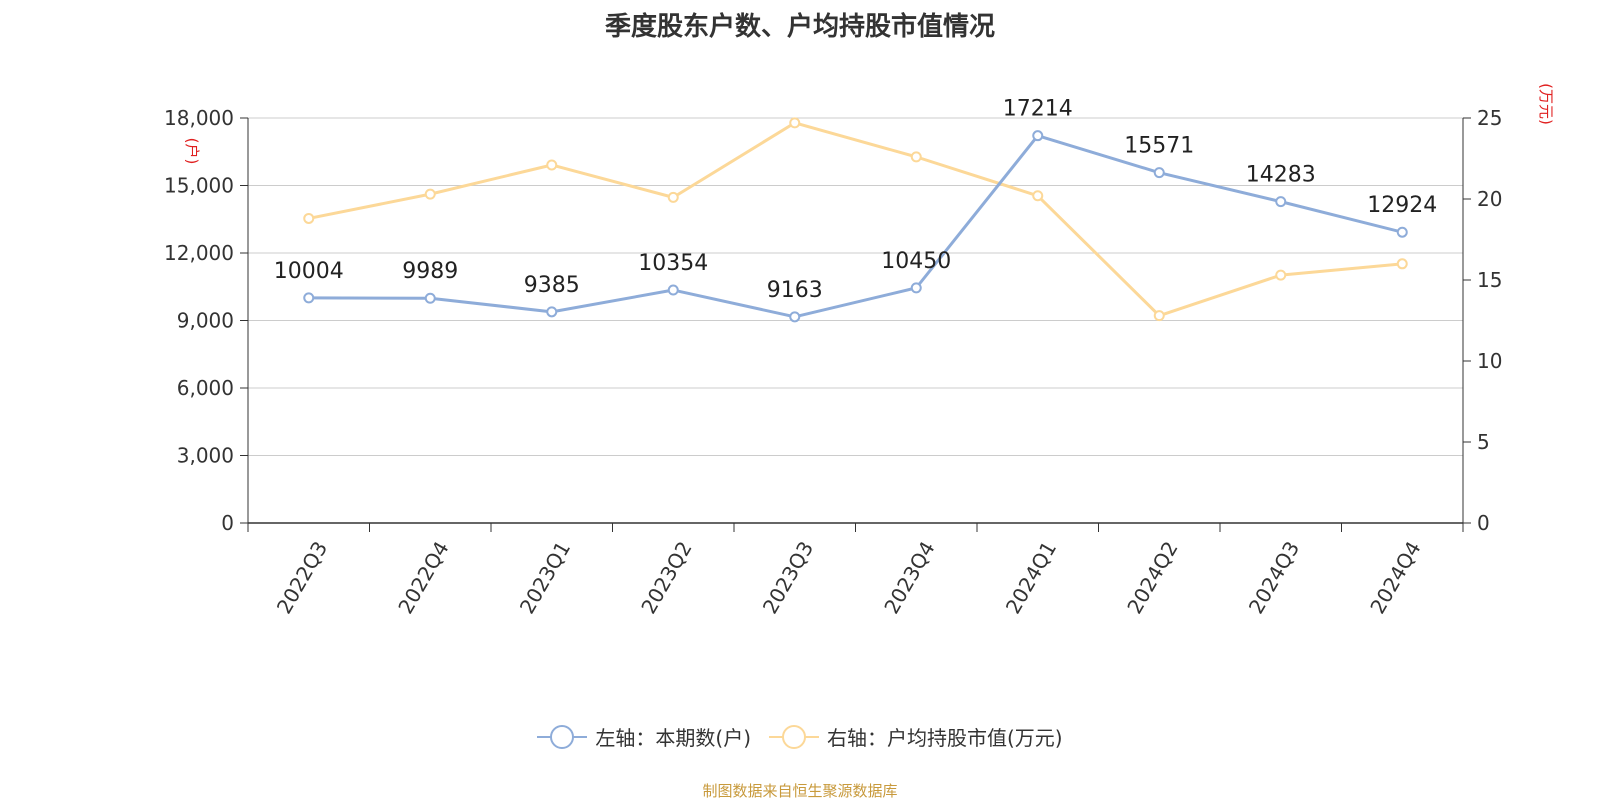 This screenshot has width=1600, height=801. Describe the element at coordinates (1031, 577) in the screenshot. I see `x-tick-label: 2024Q1` at that location.